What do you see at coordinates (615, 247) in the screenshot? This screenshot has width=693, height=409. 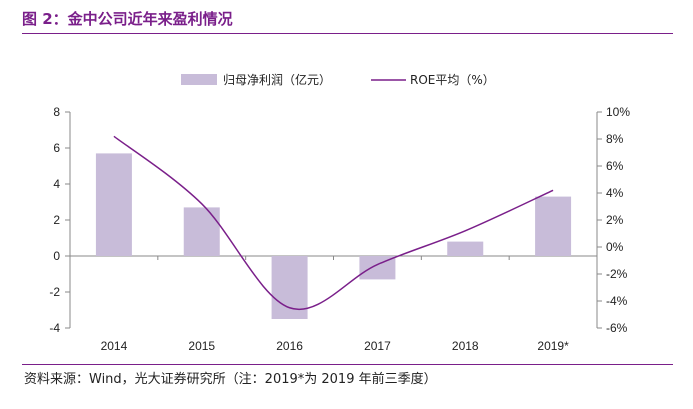 I see `right-axis-tick-label: 0%` at bounding box center [615, 247].